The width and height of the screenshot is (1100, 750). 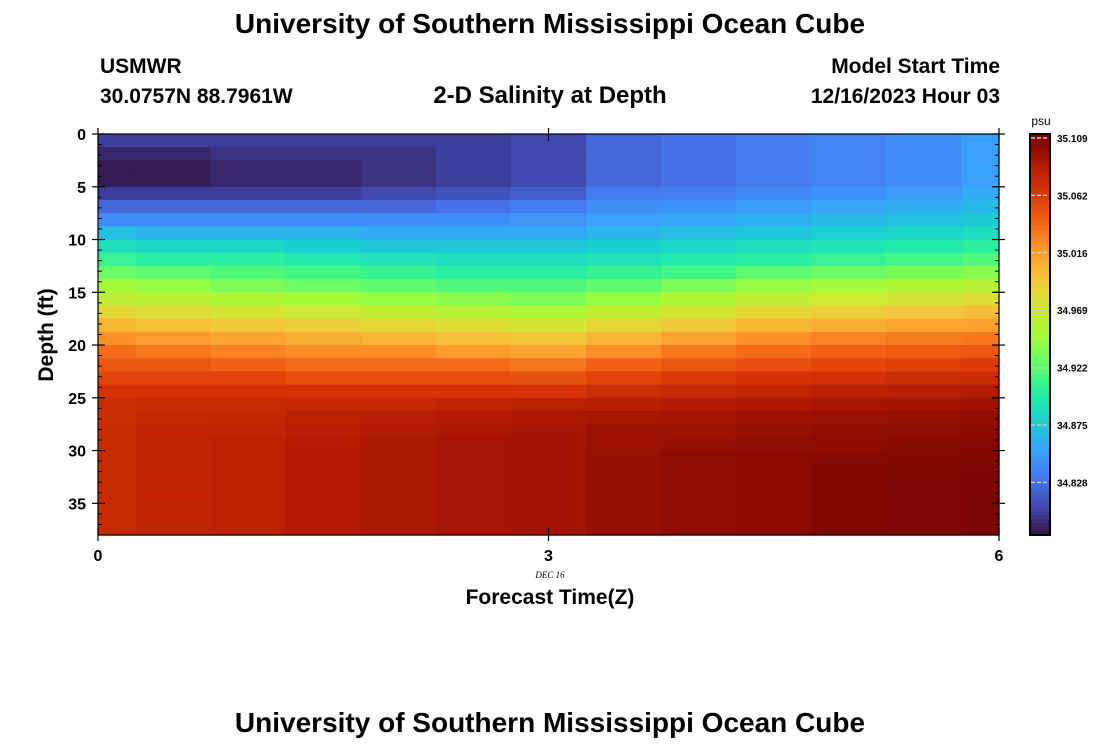 I want to click on colorbar-tick-label: 34.875, so click(x=1072, y=426).